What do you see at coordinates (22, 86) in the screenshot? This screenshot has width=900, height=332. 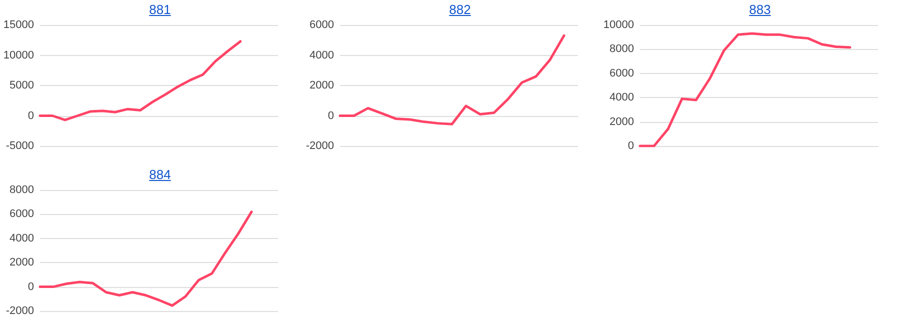 I see `y-tick-label: 5000` at bounding box center [22, 86].